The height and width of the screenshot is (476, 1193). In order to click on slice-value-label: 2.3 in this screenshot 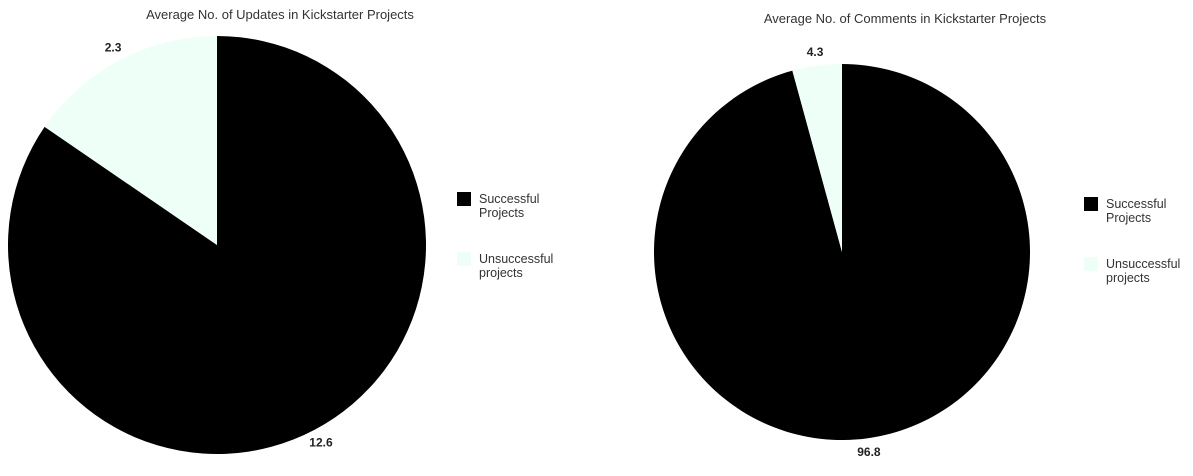, I will do `click(113, 48)`.